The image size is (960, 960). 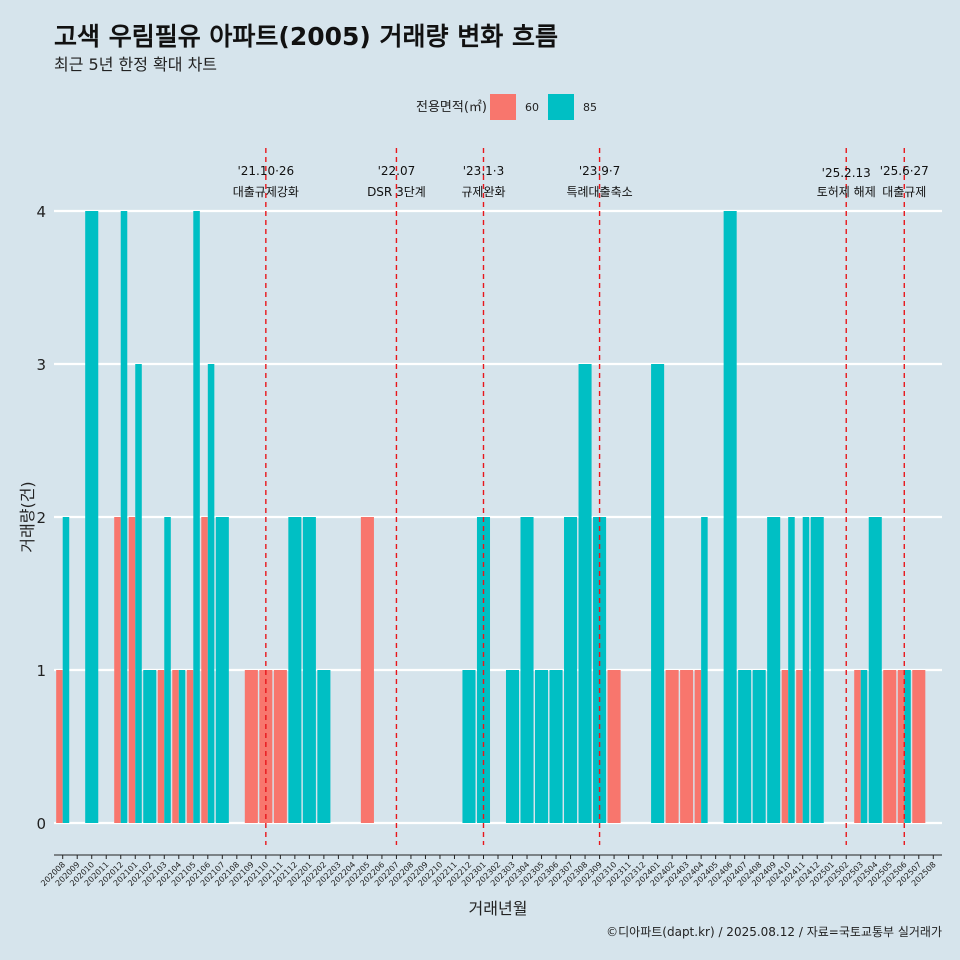 What do you see at coordinates (599, 171) in the screenshot?
I see `event-date: '23.9·7` at bounding box center [599, 171].